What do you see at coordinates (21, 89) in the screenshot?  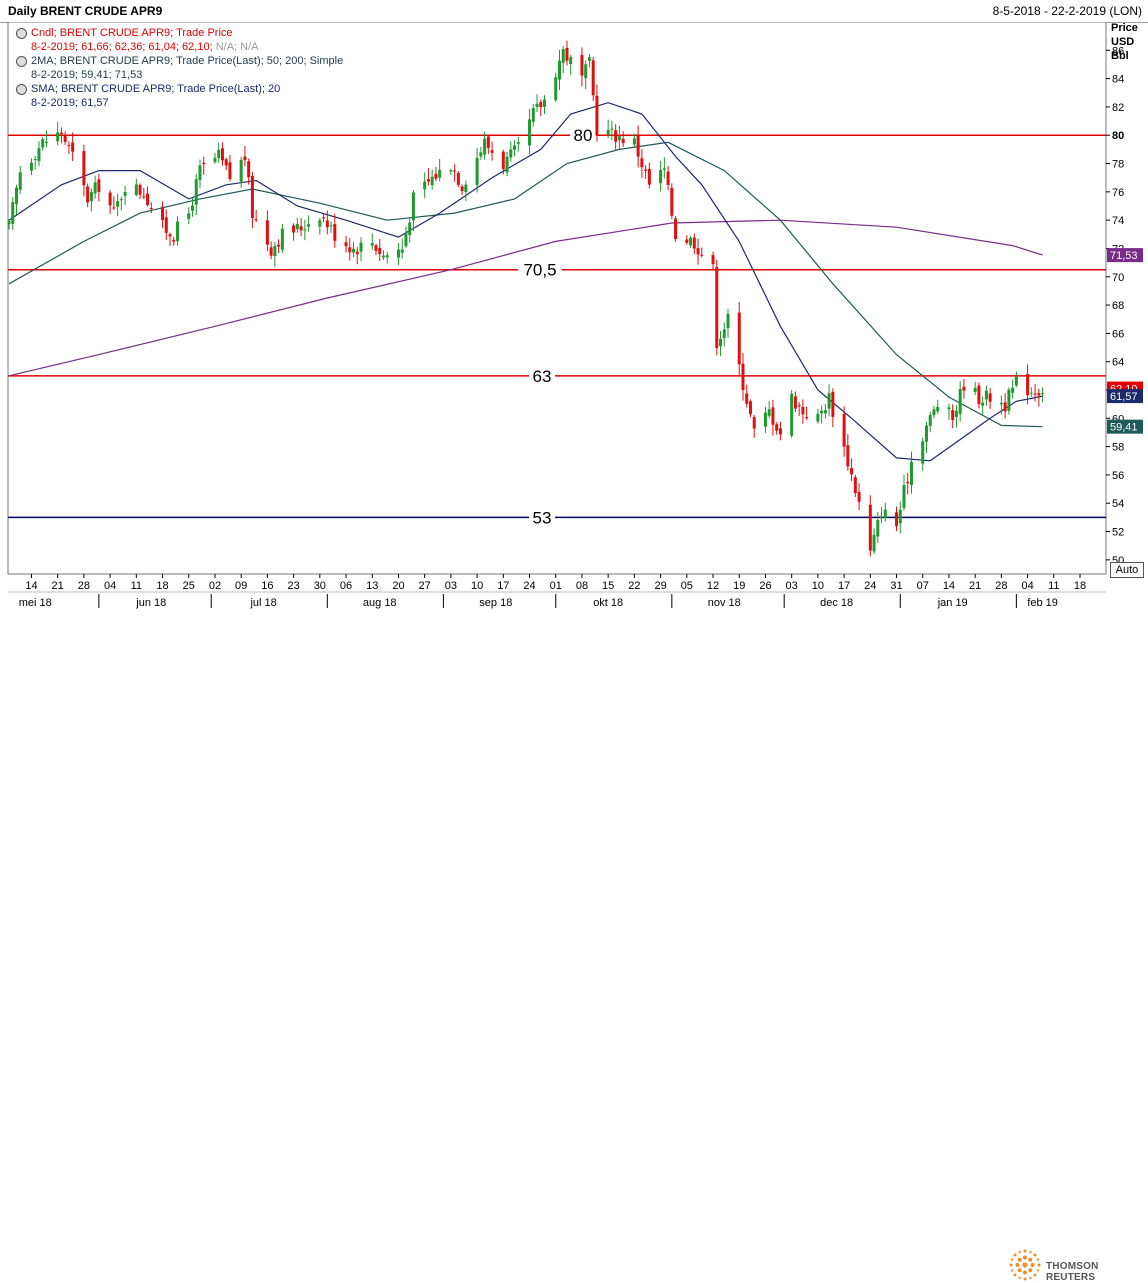 I see `sma-toggle-icon` at bounding box center [21, 89].